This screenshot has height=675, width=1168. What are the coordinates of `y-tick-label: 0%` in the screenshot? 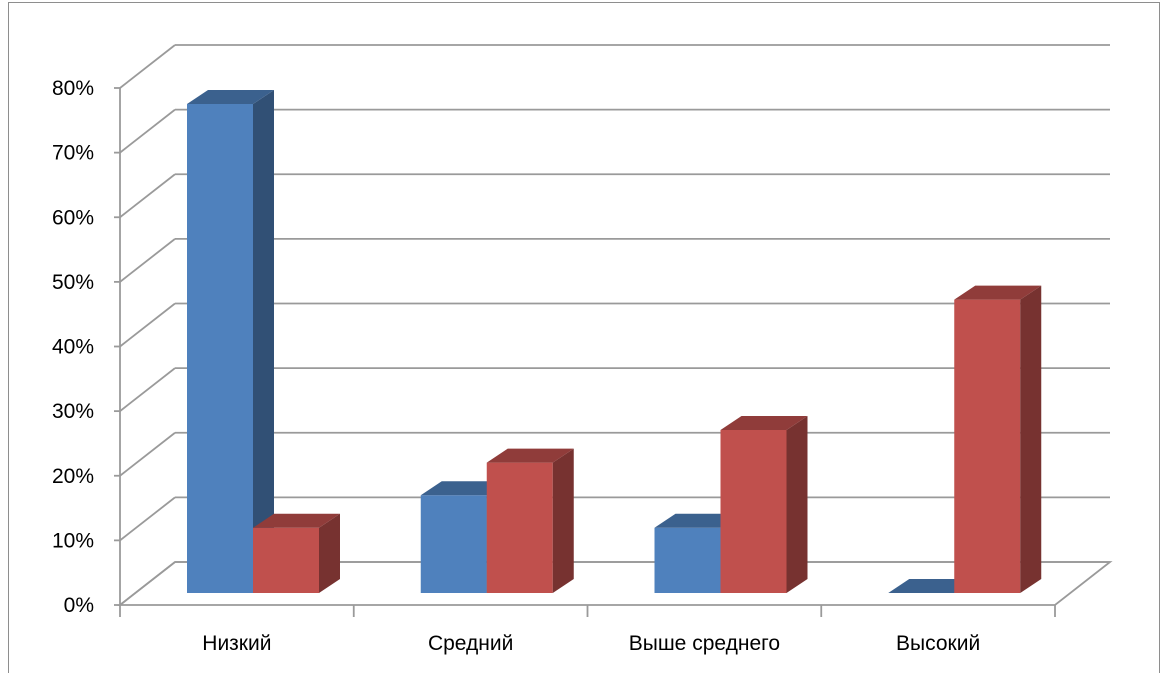 It's located at (79, 605).